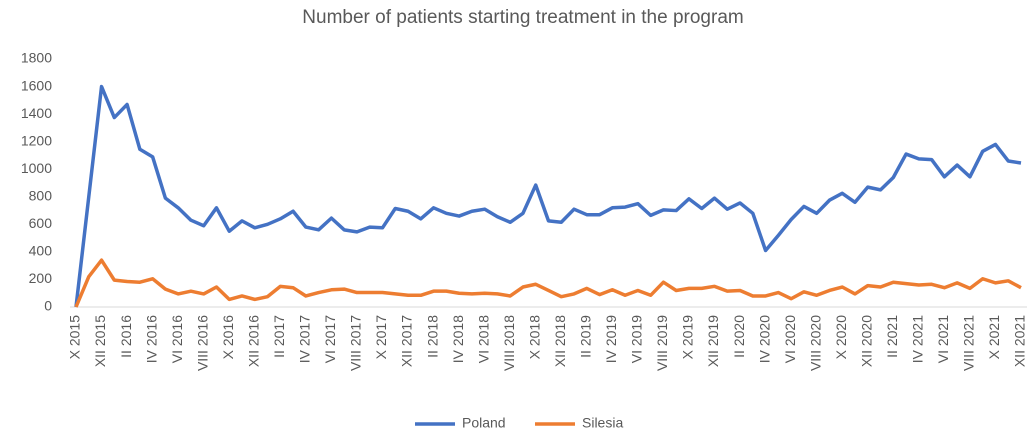 The width and height of the screenshot is (1030, 438). What do you see at coordinates (126, 336) in the screenshot?
I see `x-tick-label: II 2016` at bounding box center [126, 336].